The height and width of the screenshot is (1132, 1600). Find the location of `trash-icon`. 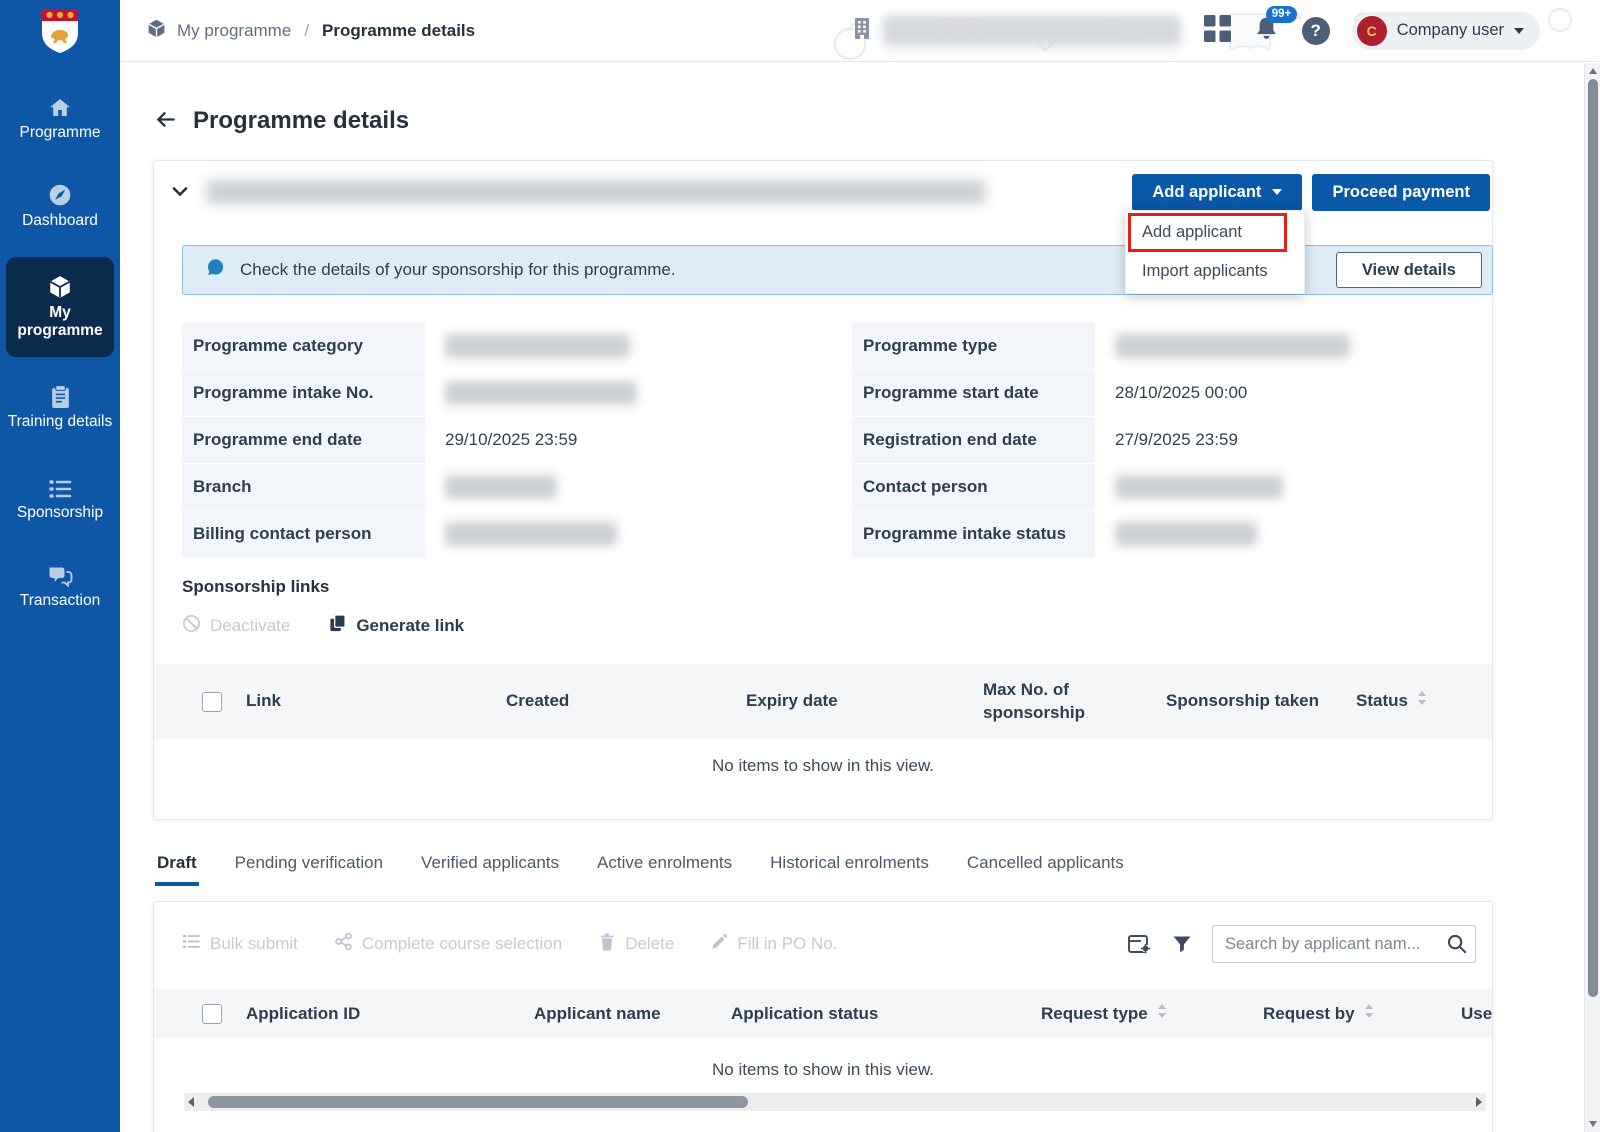

trash-icon is located at coordinates (607, 944).